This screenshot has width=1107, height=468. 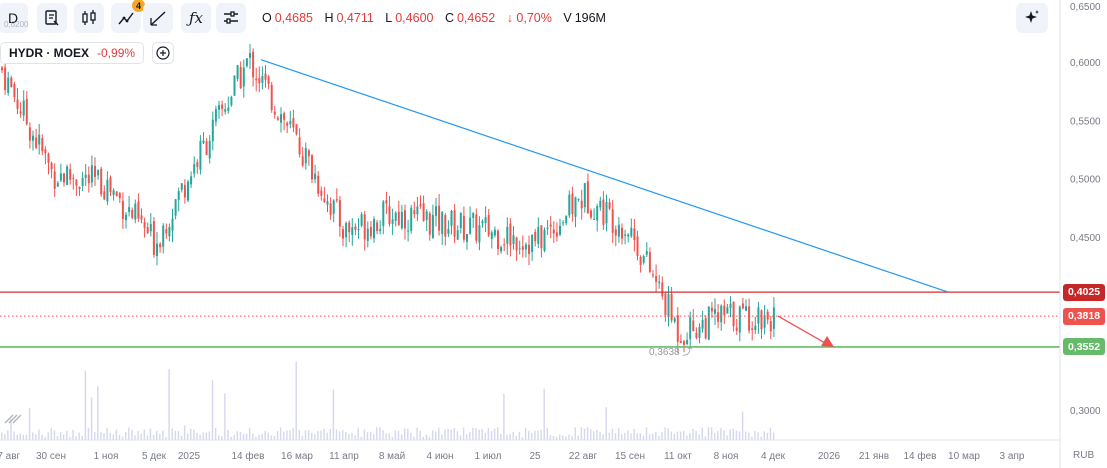 What do you see at coordinates (14, 18) in the screenshot?
I see `interval-button: D` at bounding box center [14, 18].